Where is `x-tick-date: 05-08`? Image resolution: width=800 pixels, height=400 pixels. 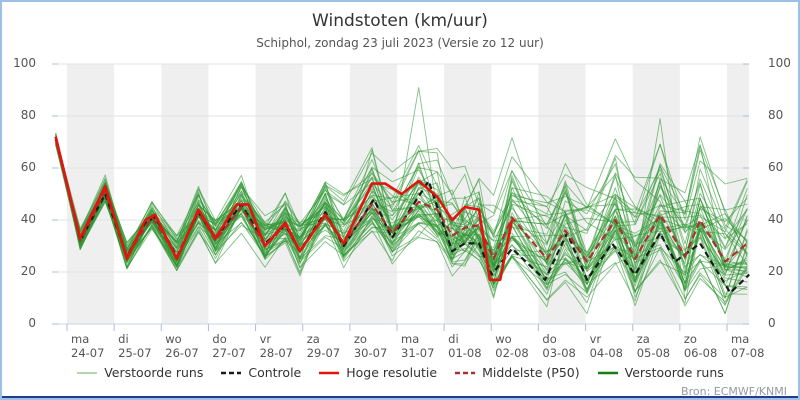
x-tick-date: 05-08 is located at coordinates (653, 353).